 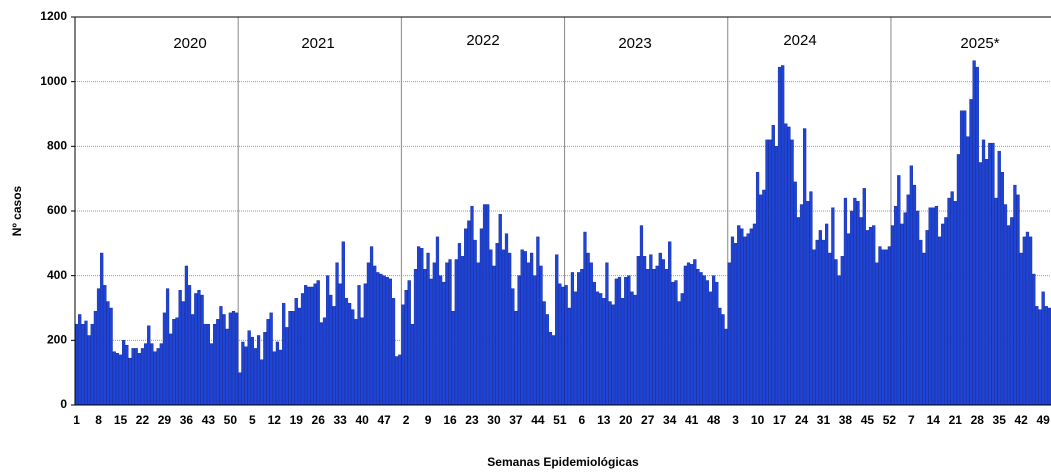 What do you see at coordinates (780, 420) in the screenshot?
I see `x-tick-label: 17` at bounding box center [780, 420].